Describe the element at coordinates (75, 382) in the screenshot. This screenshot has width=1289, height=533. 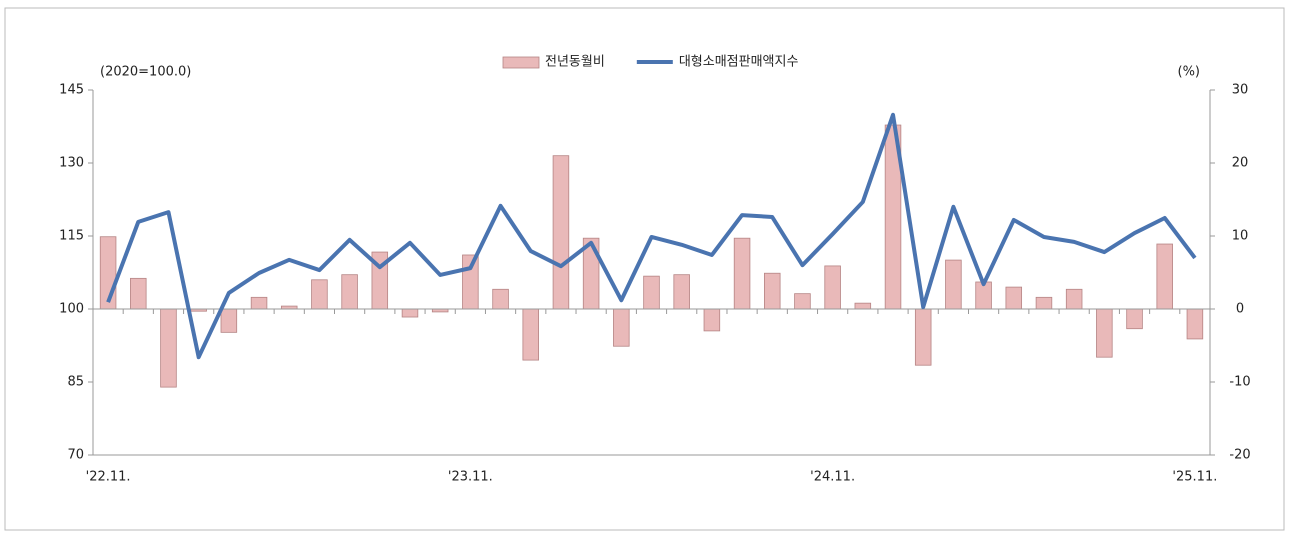
I see `y-tick-label: 85` at that location.